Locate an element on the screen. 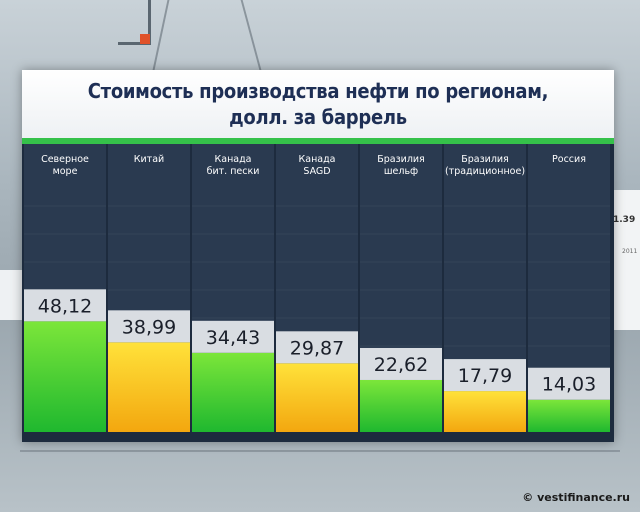 Image resolution: width=640 pixels, height=512 pixels. value-label: 14,03 is located at coordinates (569, 385).